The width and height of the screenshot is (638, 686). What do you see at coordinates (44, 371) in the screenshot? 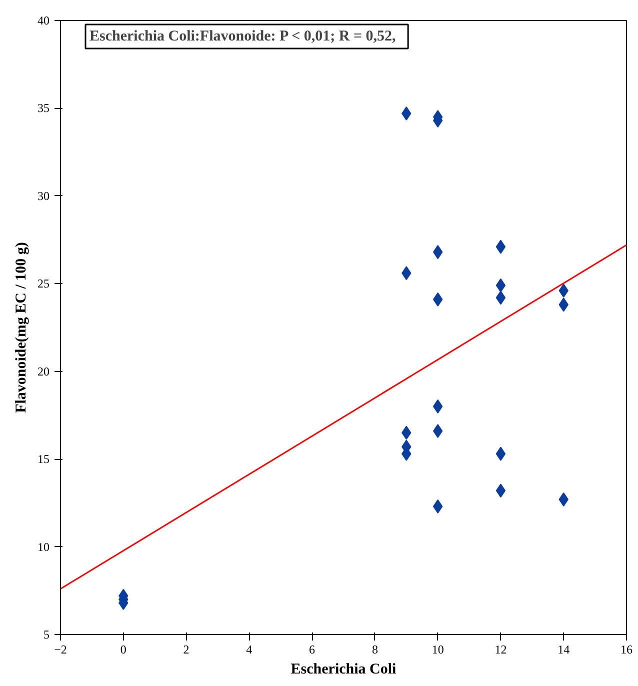
I see `y-tick-label: 20` at bounding box center [44, 371].